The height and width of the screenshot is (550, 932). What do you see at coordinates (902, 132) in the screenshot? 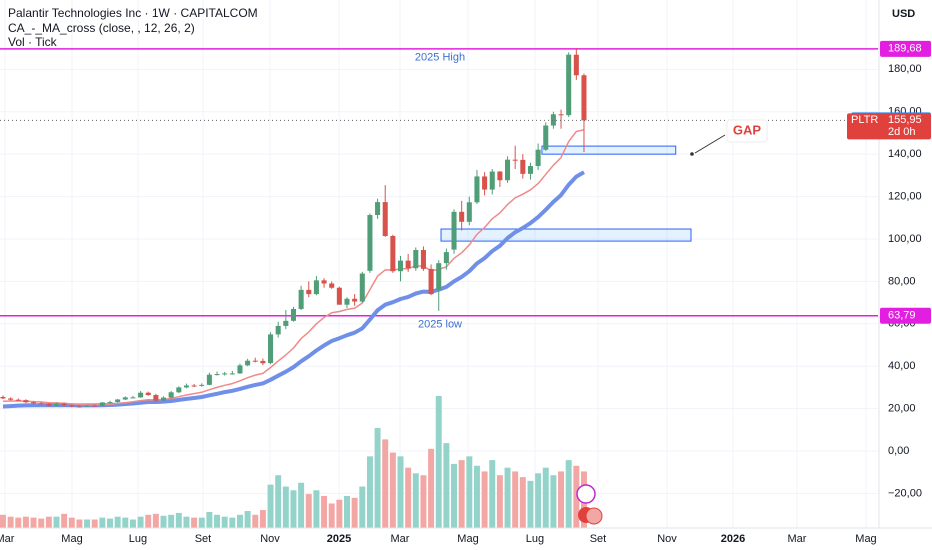
I see `last-price-countdown: 2d 0h` at bounding box center [902, 132].